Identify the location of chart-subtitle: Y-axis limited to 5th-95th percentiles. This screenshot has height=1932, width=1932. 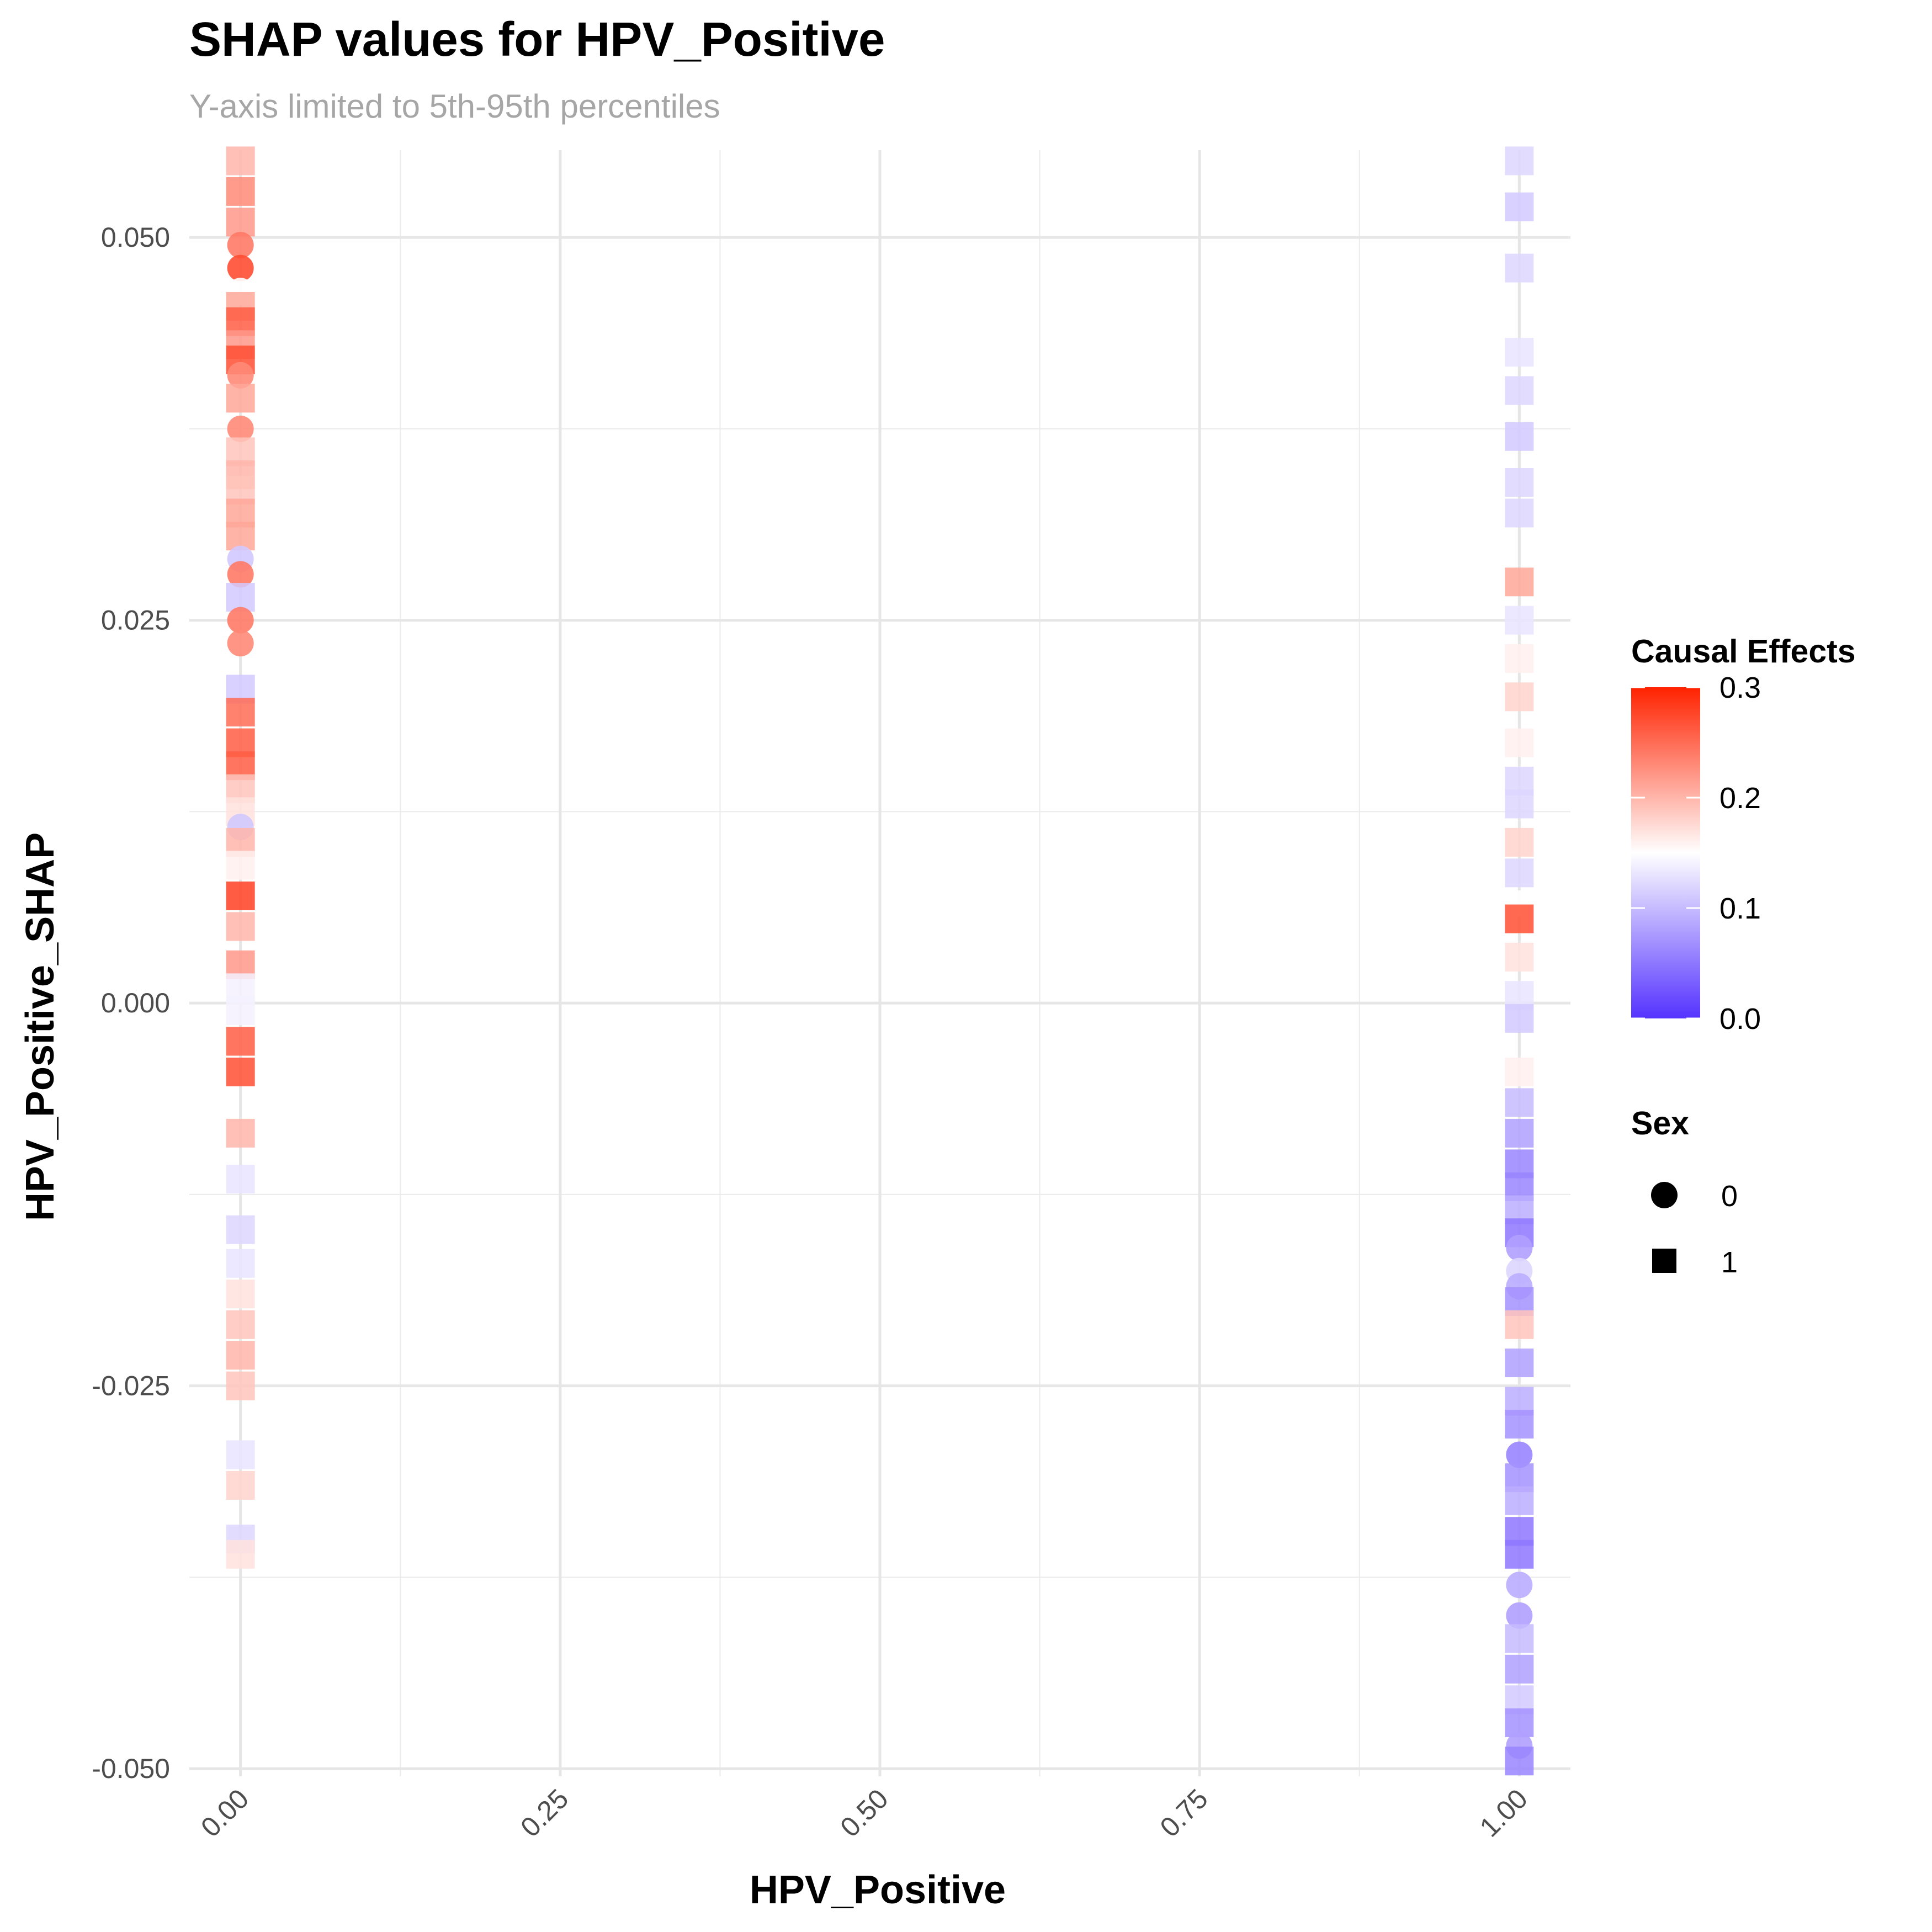
(455, 107).